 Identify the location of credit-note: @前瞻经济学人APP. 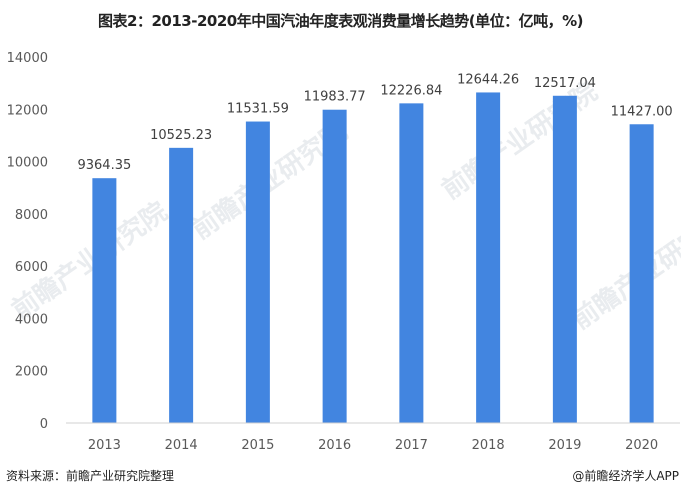
(625, 476).